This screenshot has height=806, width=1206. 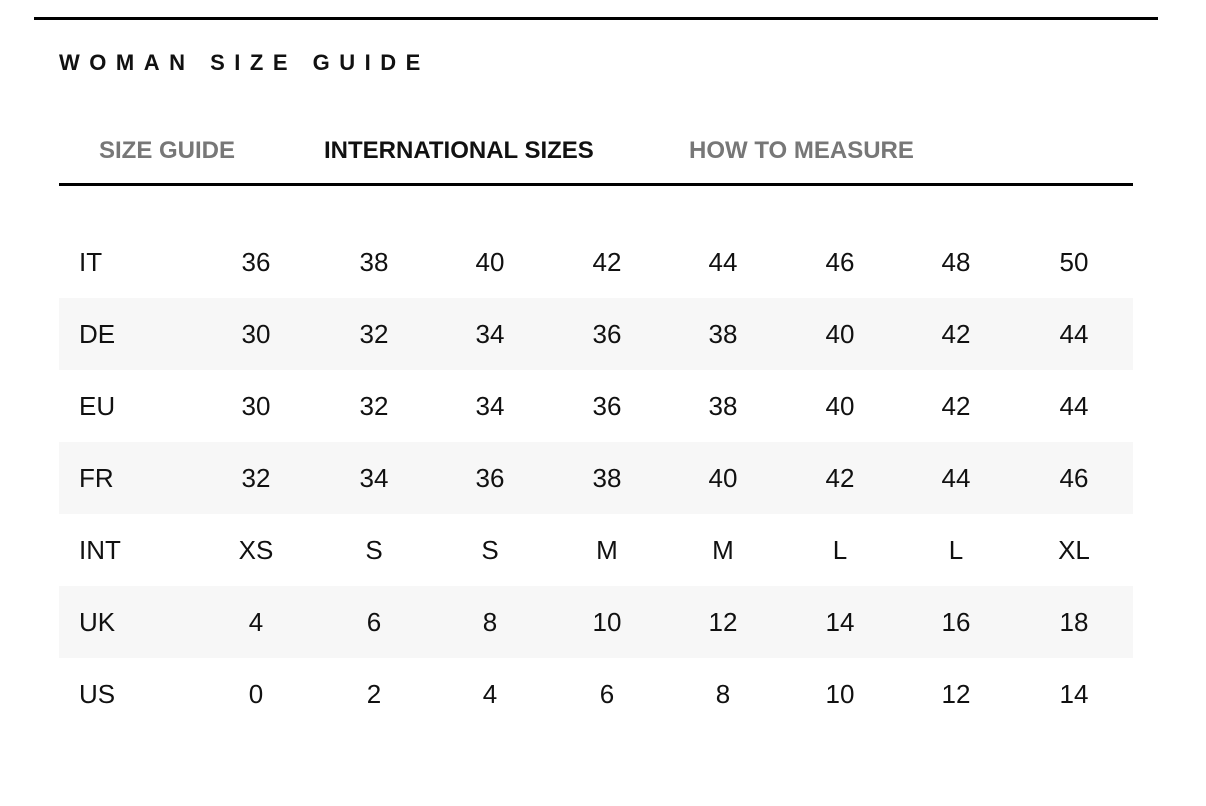 I want to click on table-row: FR 32 34 36 38 40 42 44 46, so click(x=596, y=478).